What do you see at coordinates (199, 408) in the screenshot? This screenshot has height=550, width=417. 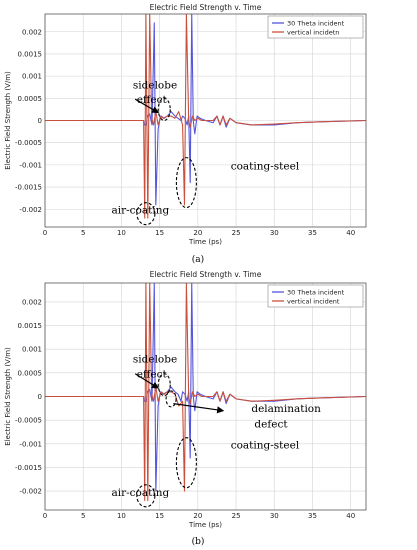 I see `delamination-arrow` at bounding box center [199, 408].